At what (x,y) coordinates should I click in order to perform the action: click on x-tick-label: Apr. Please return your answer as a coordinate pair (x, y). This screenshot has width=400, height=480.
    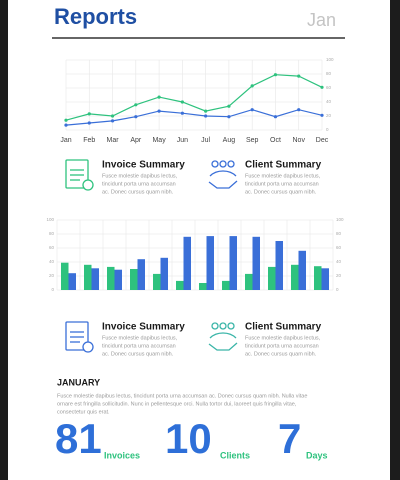
    Looking at the image, I should click on (136, 140).